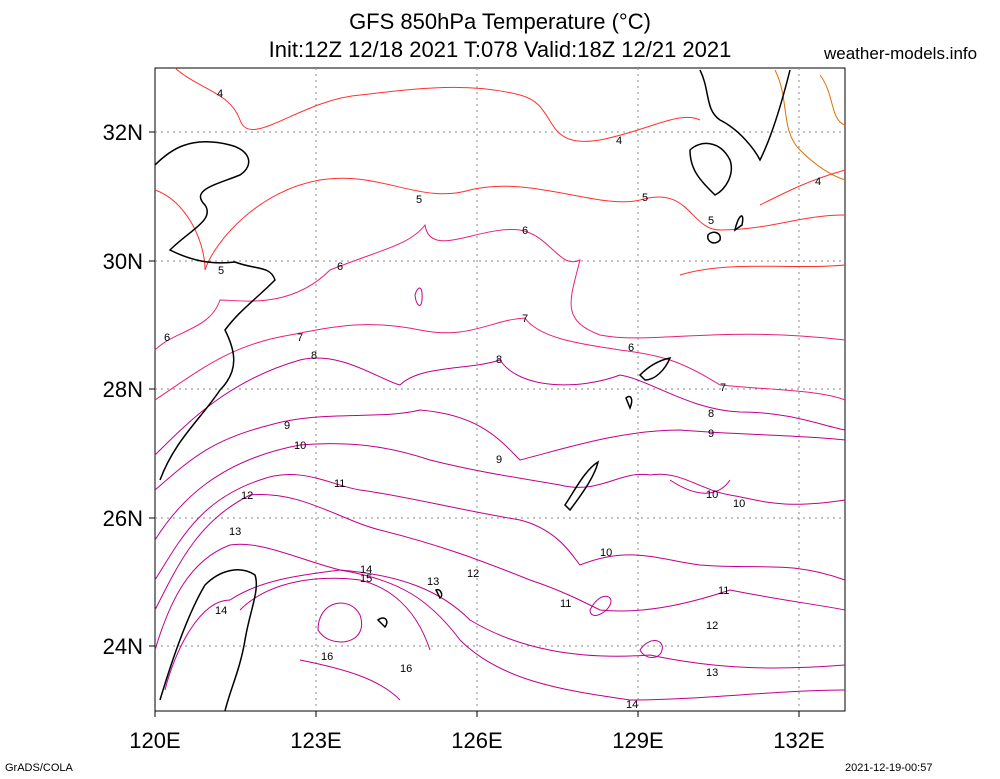  What do you see at coordinates (798, 740) in the screenshot?
I see `x-tick-label-132e: 132E` at bounding box center [798, 740].